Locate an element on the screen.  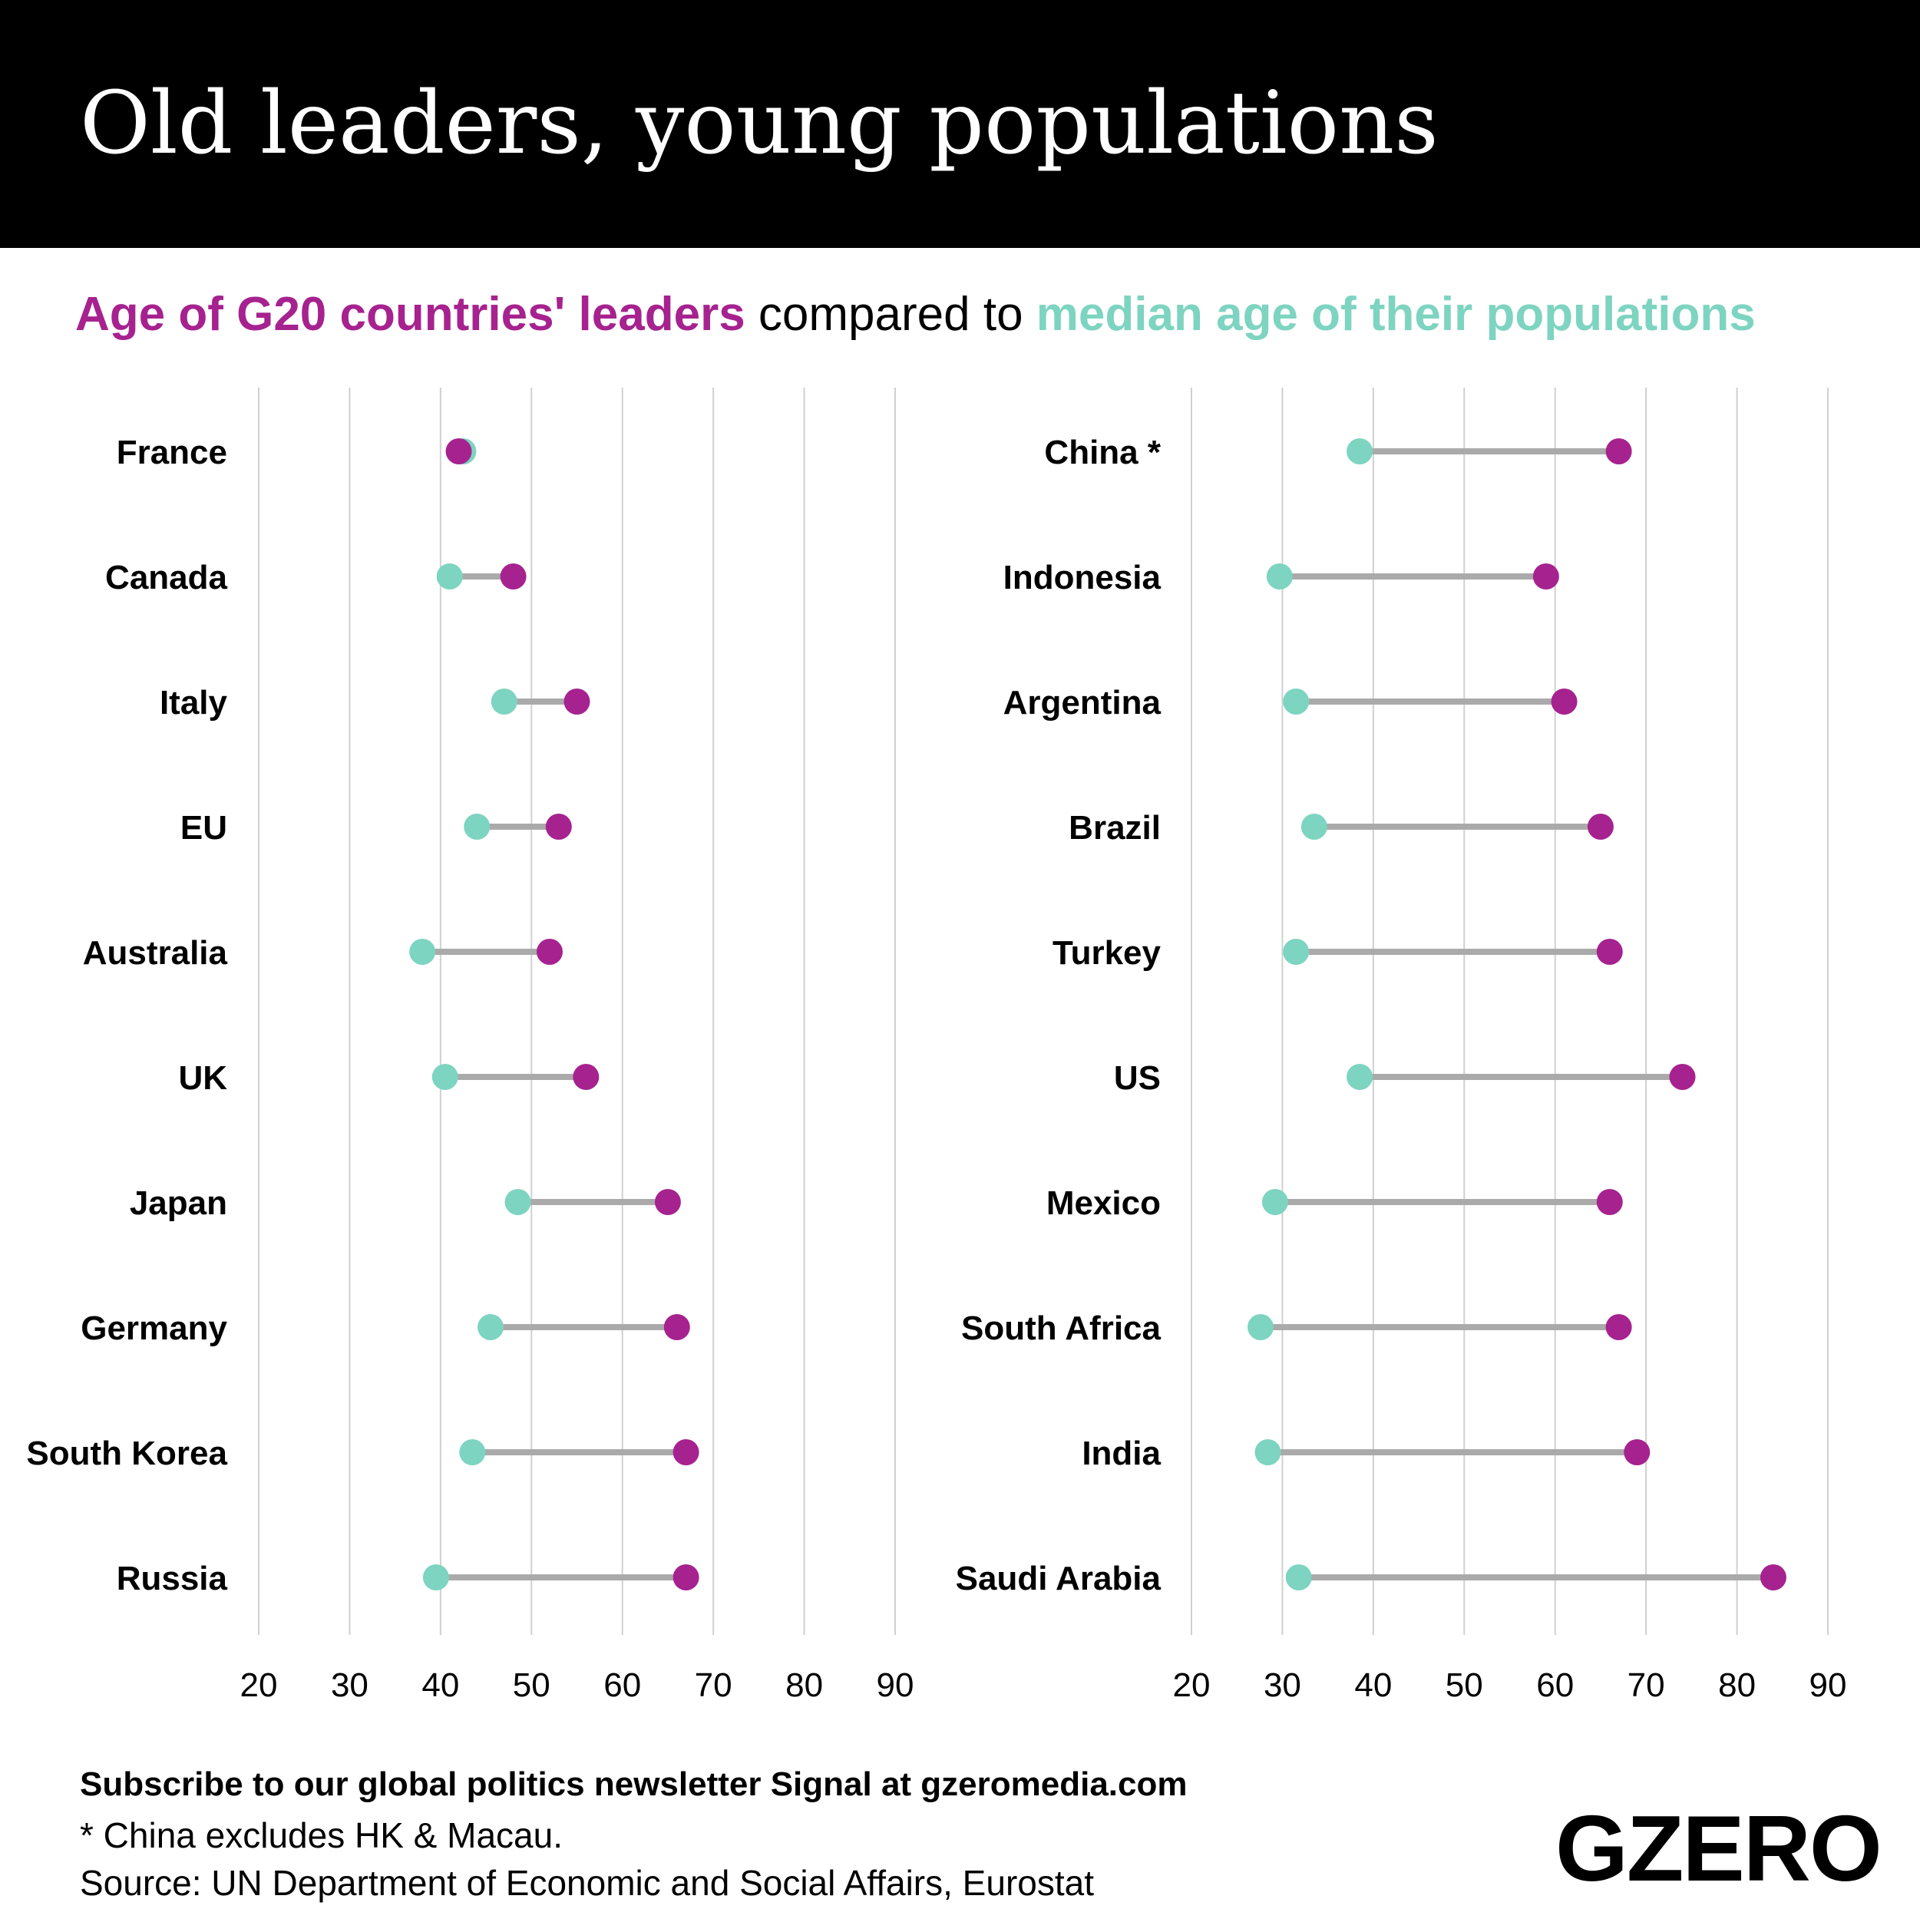
country-label: US is located at coordinates (1137, 1078).